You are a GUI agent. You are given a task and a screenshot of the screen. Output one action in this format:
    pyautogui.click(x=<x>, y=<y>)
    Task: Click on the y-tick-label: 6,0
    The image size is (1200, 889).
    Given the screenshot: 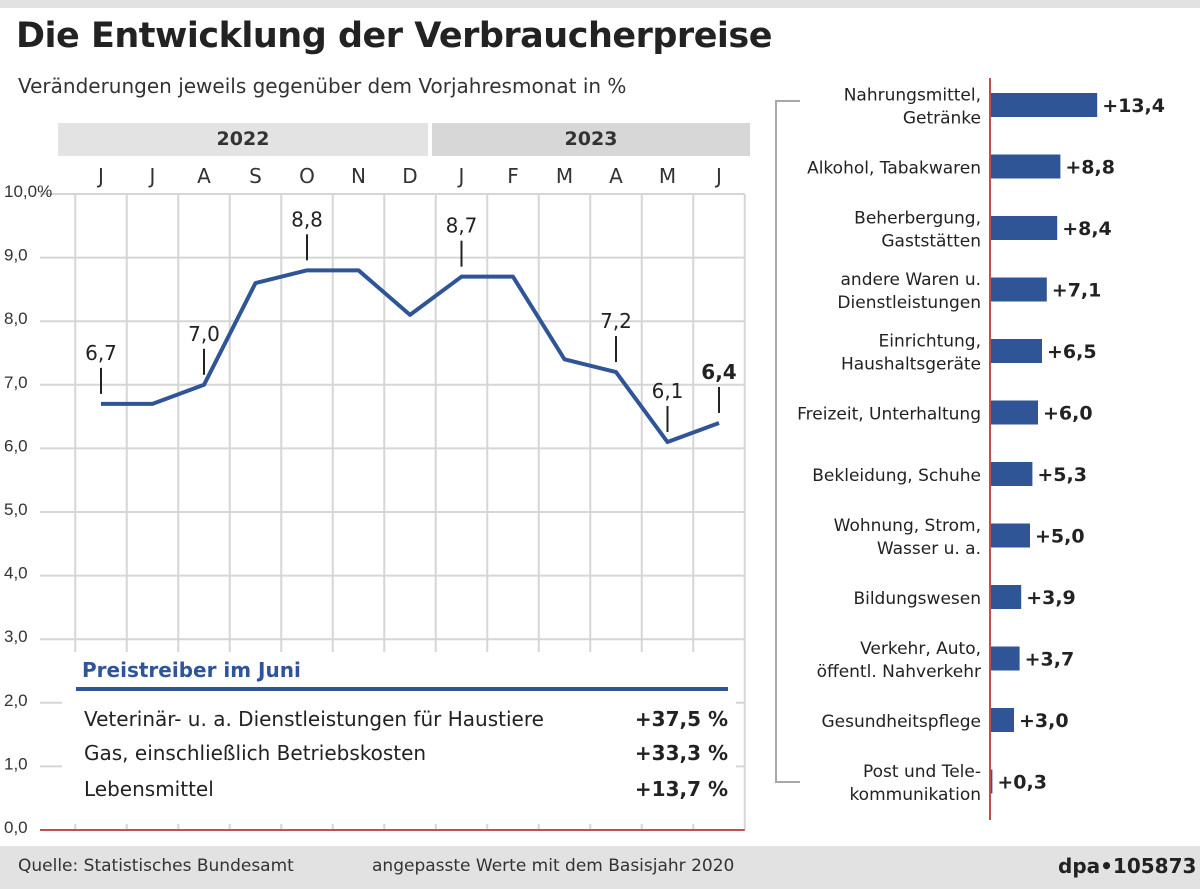 What is the action you would take?
    pyautogui.click(x=16, y=445)
    